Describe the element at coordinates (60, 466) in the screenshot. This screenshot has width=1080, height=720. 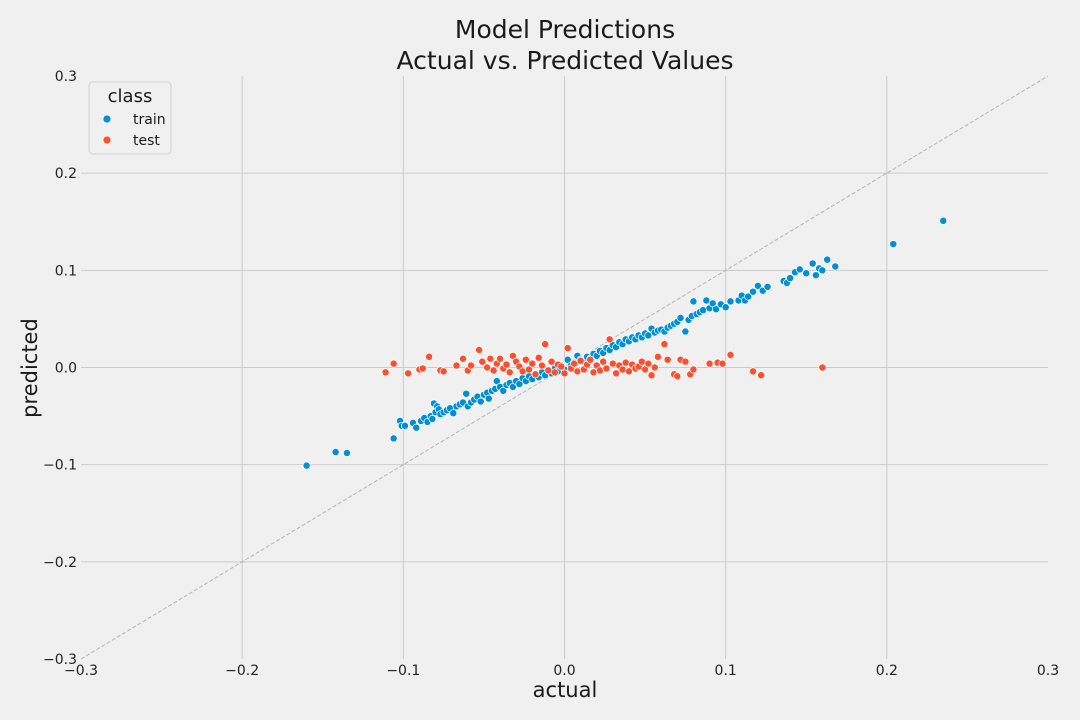
I see `y-tick-label: −0.1` at that location.